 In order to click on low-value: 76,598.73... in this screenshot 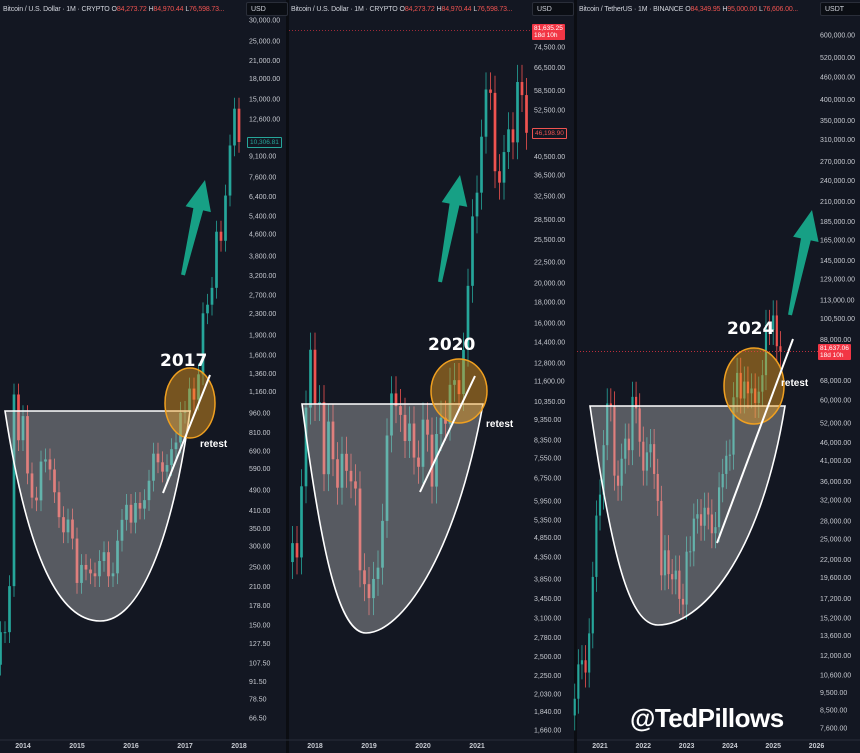, I will do `click(495, 9)`.